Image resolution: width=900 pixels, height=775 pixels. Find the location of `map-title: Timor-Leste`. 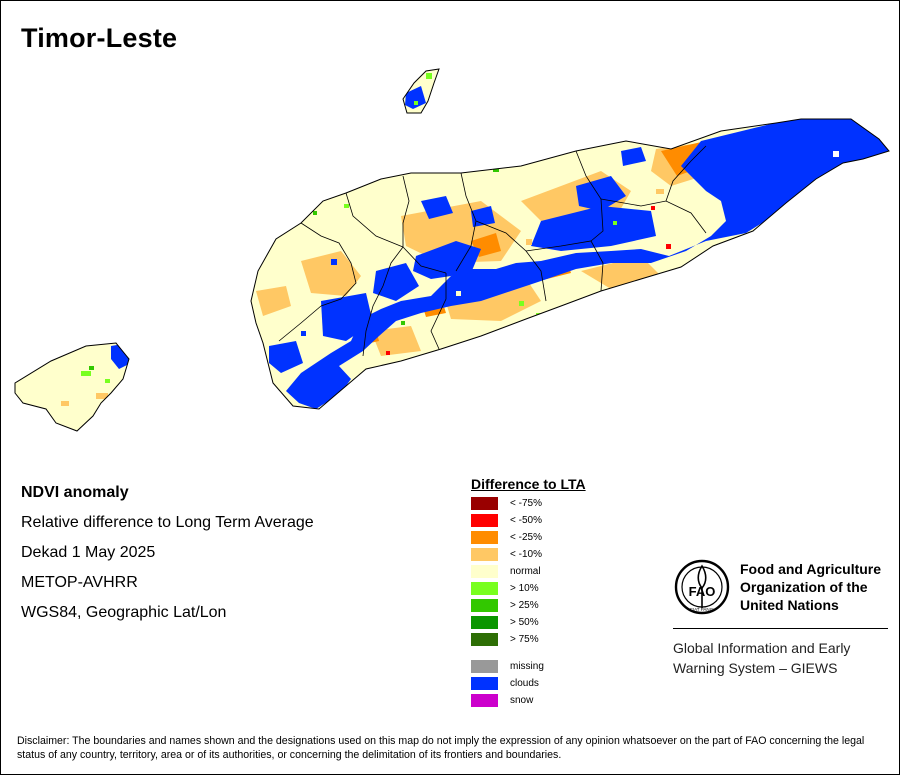

map-title: Timor-Leste is located at coordinates (99, 38).